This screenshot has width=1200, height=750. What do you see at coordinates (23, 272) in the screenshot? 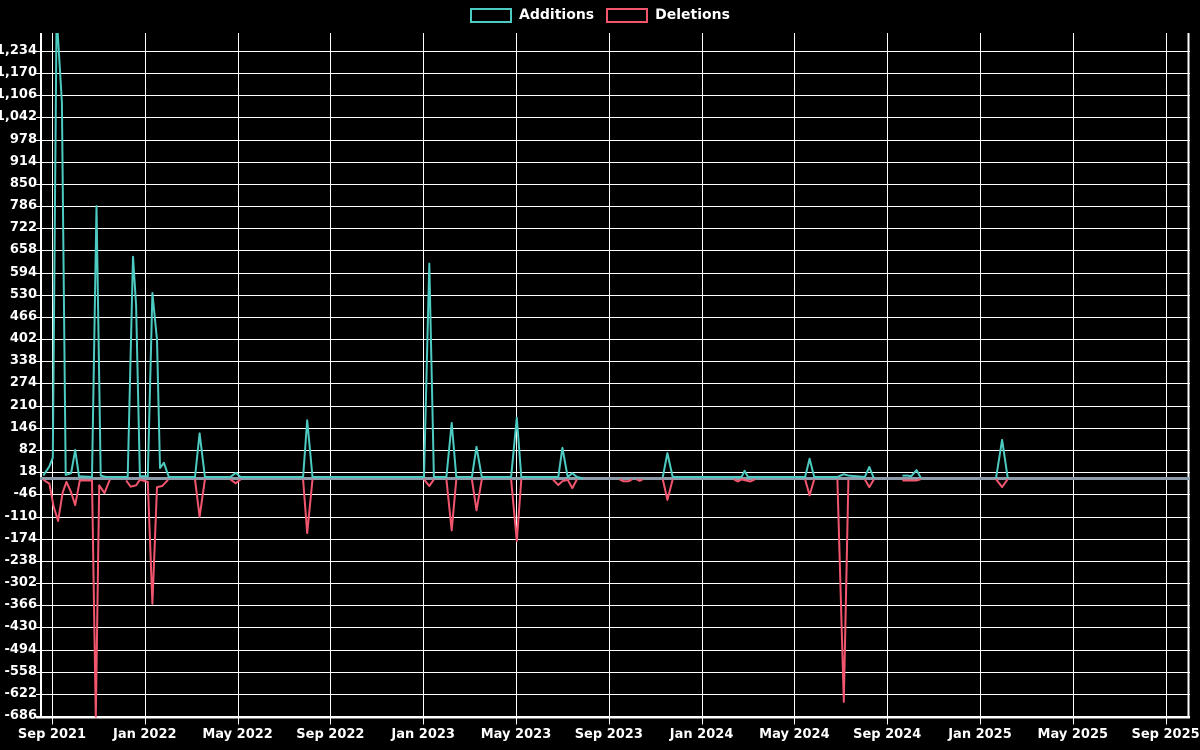
I see `y-tick-label: 594` at bounding box center [23, 272].